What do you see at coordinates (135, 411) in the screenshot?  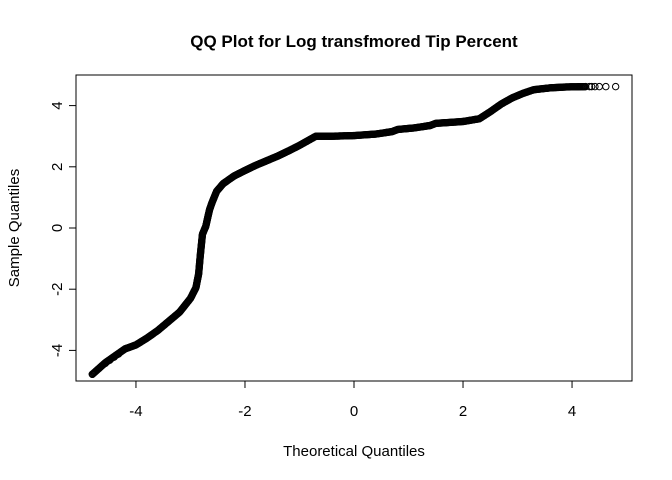 I see `x-tick-label: -4` at bounding box center [135, 411].